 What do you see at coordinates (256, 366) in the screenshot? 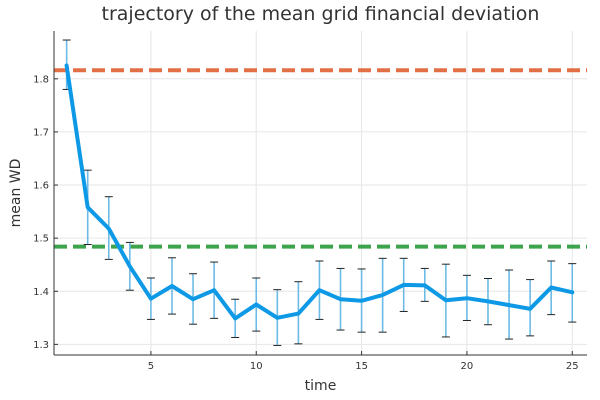
I see `x-tick-label: 10` at bounding box center [256, 366].